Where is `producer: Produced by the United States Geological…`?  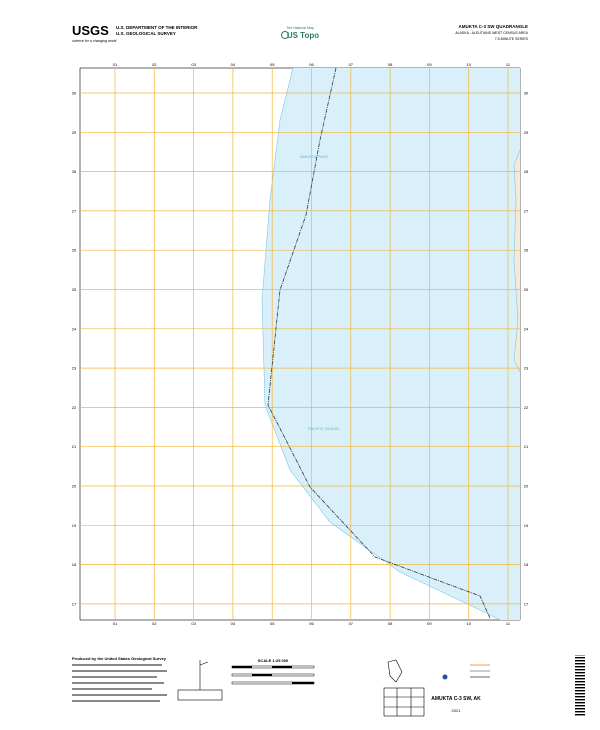 producer: Produced by the United States Geological… is located at coordinates (119, 658).